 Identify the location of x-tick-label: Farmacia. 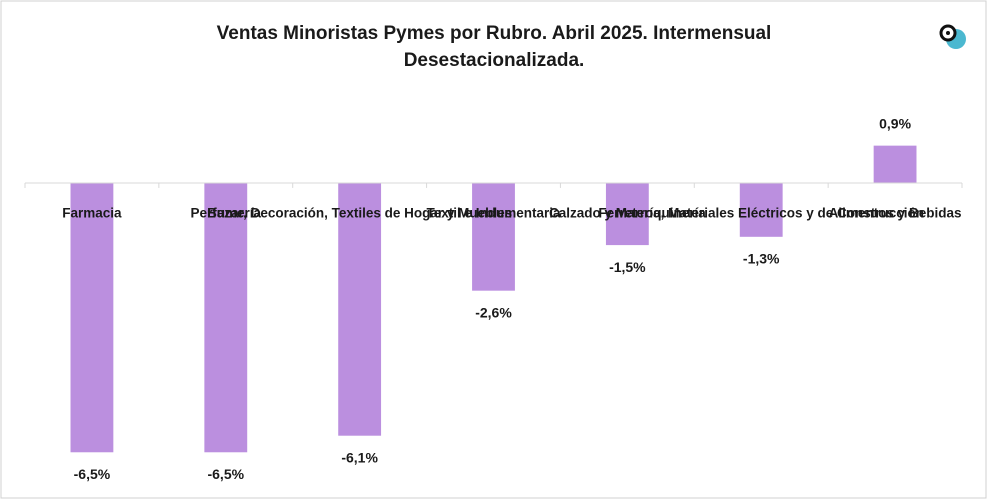
(92, 213).